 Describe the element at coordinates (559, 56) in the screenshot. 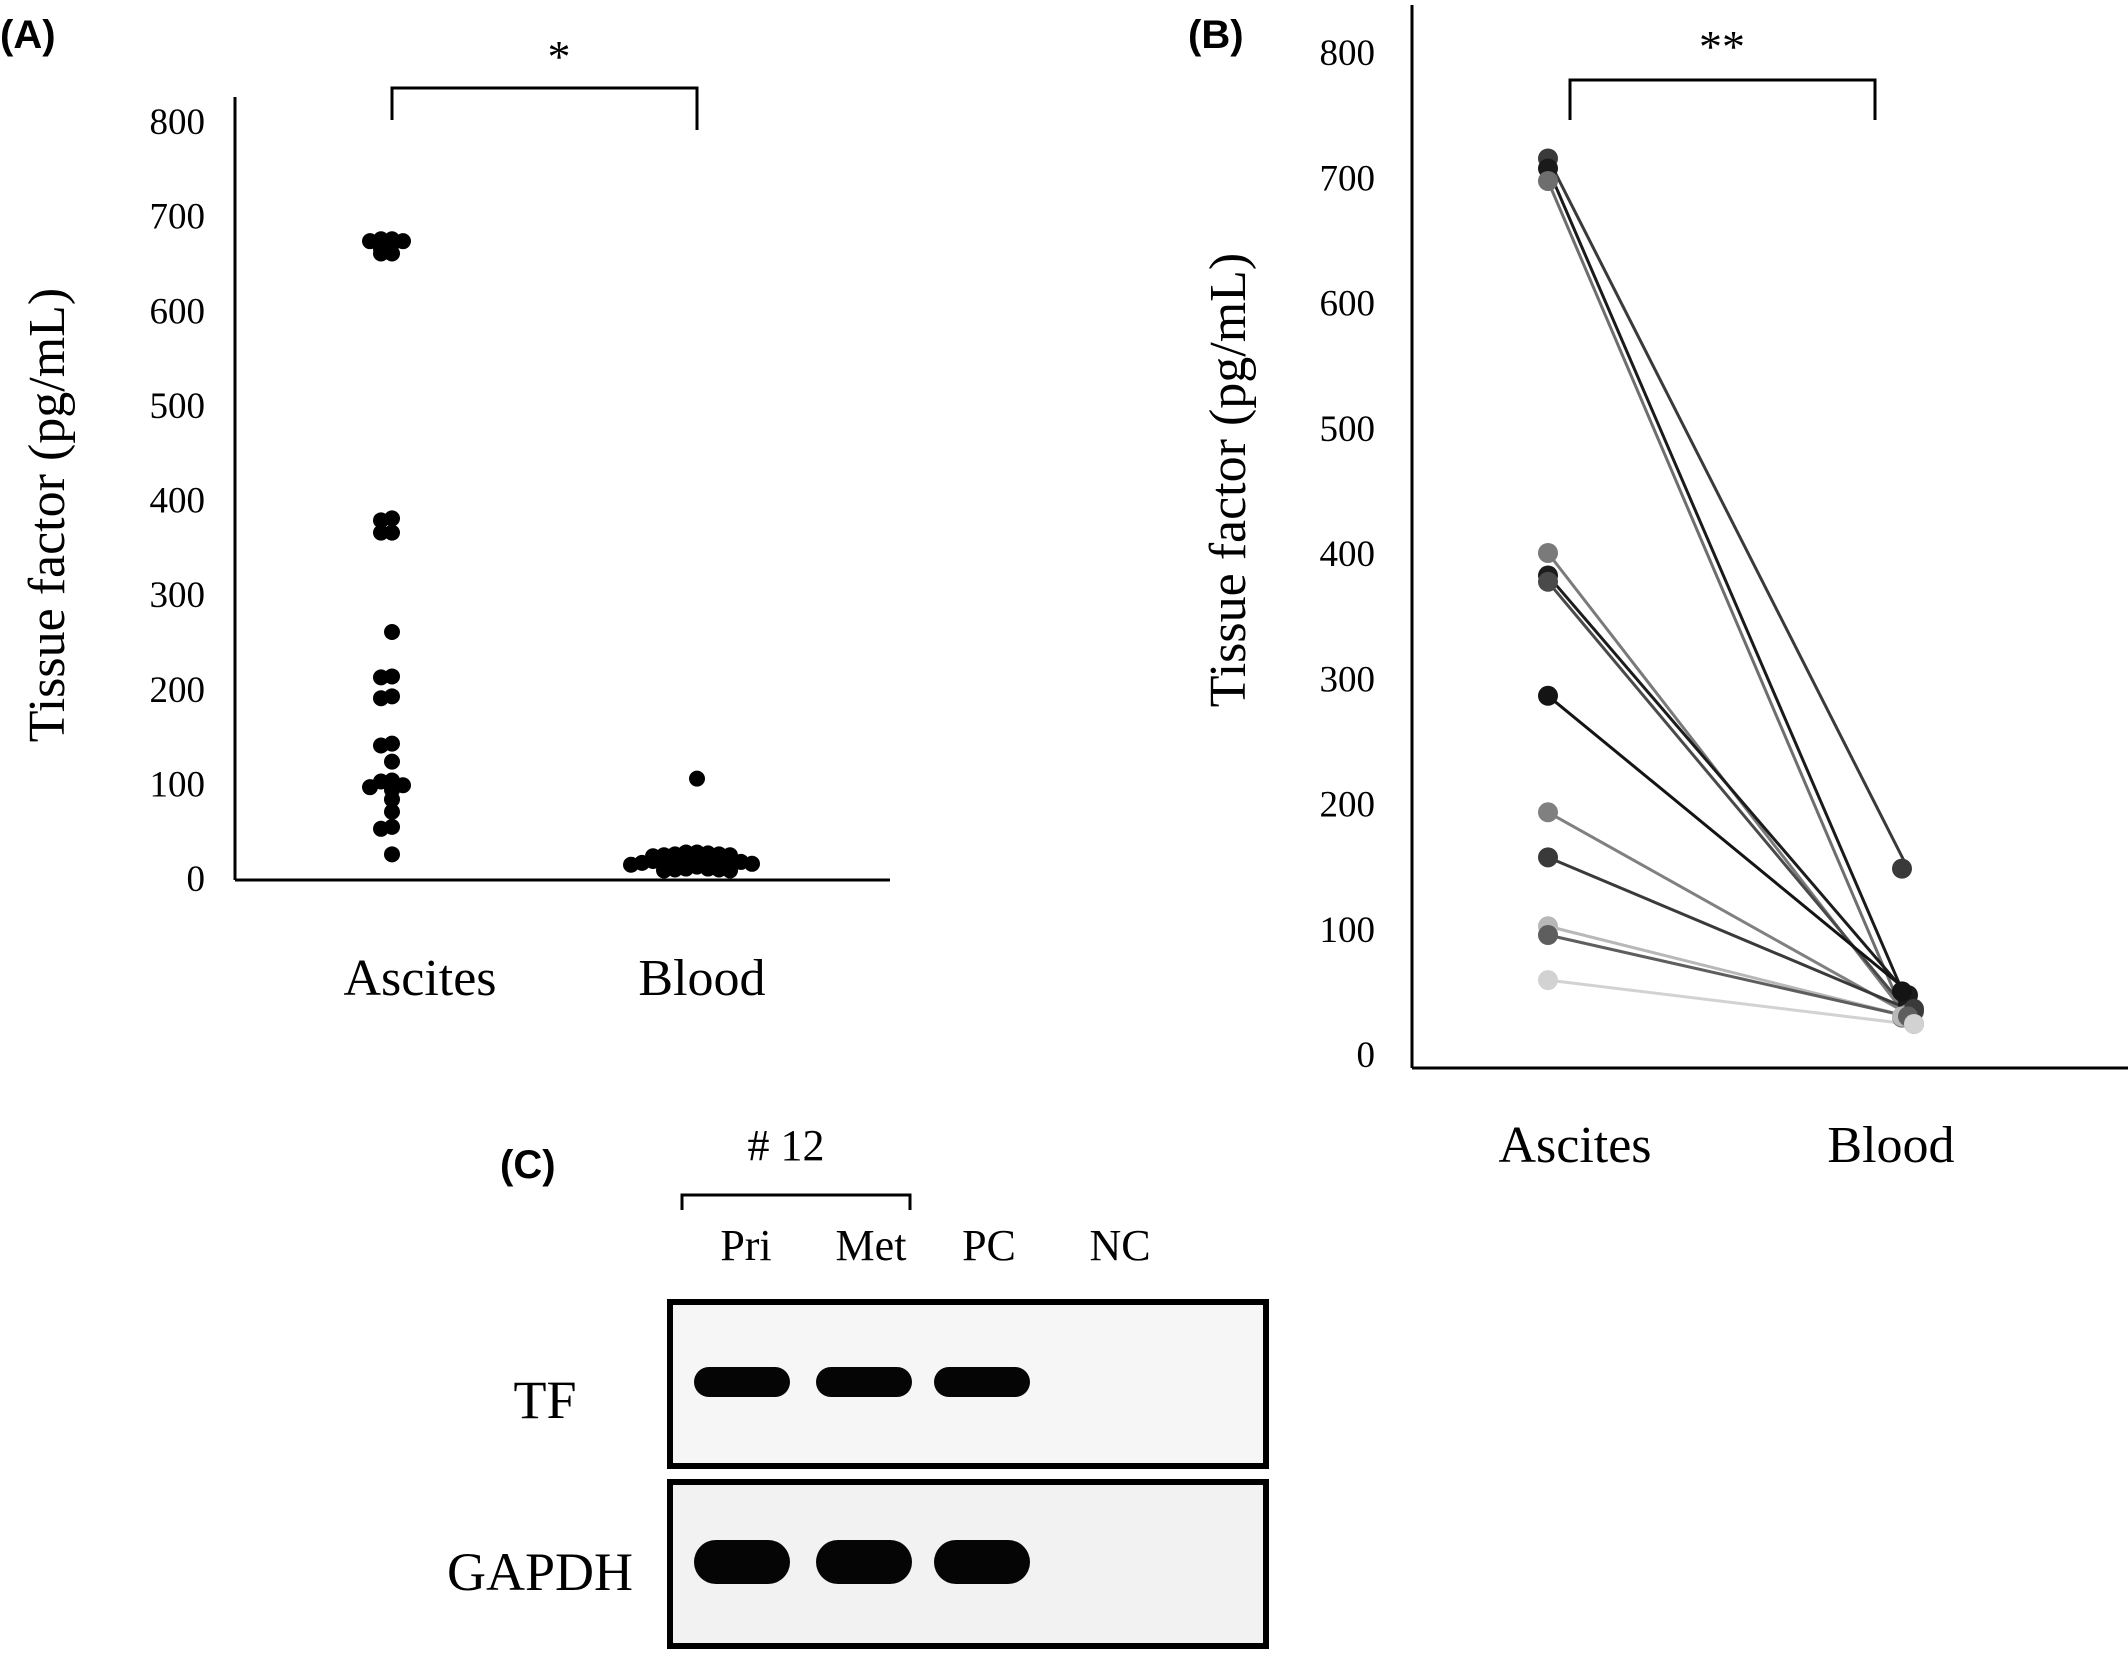

I see `significance-marker-a: *` at that location.